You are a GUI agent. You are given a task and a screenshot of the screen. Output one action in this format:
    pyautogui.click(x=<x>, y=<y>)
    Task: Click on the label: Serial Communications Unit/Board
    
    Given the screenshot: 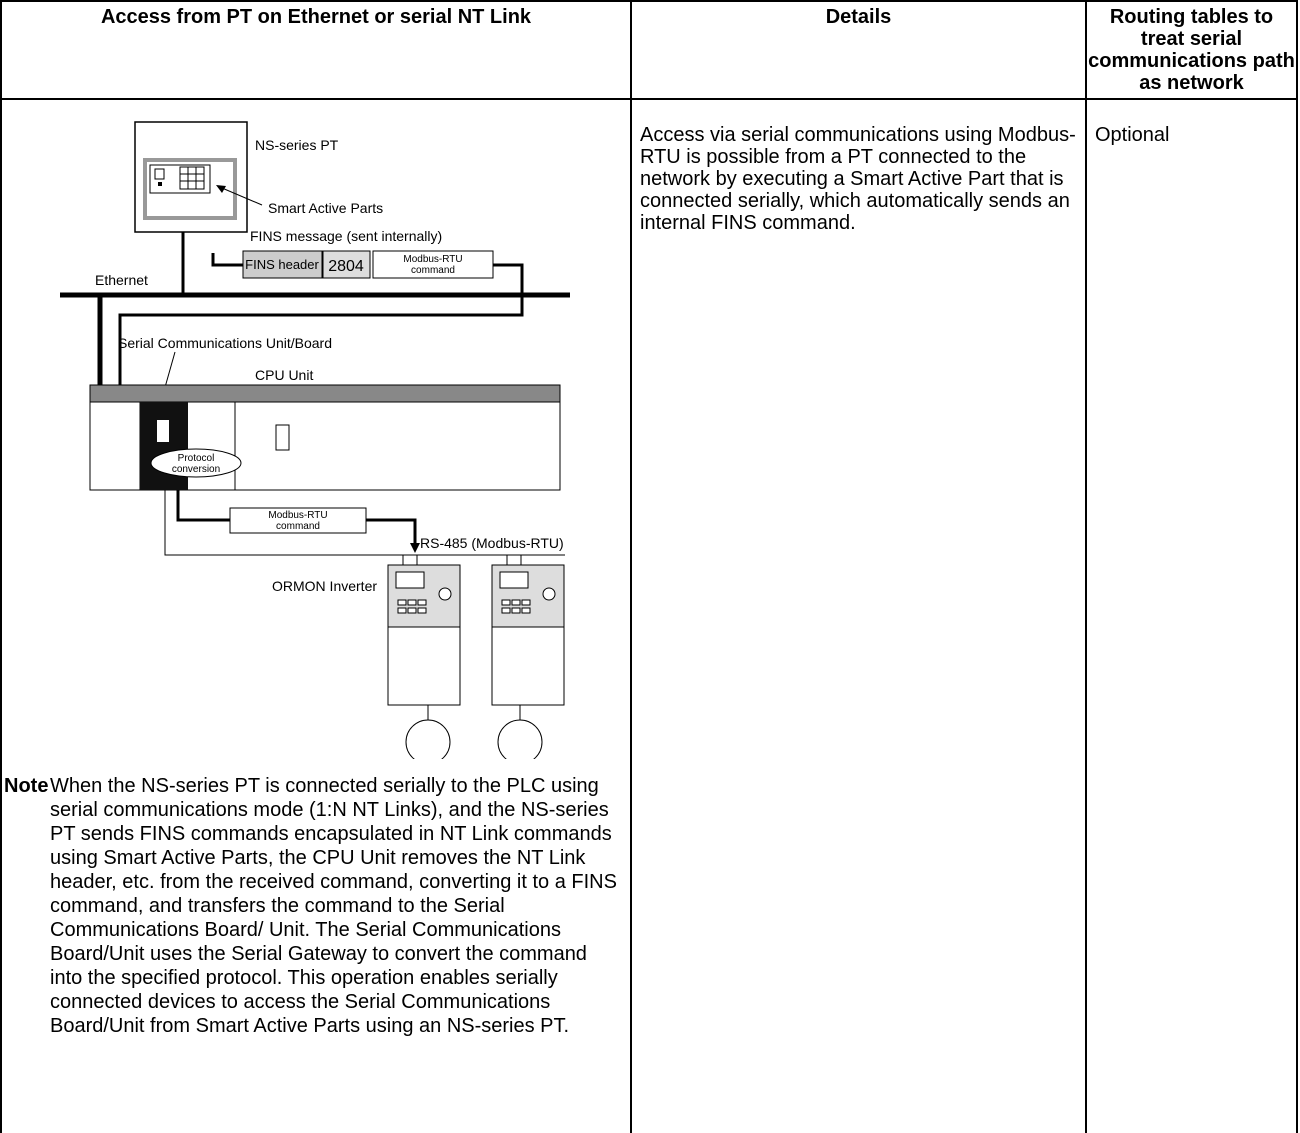 What is the action you would take?
    pyautogui.click(x=225, y=343)
    